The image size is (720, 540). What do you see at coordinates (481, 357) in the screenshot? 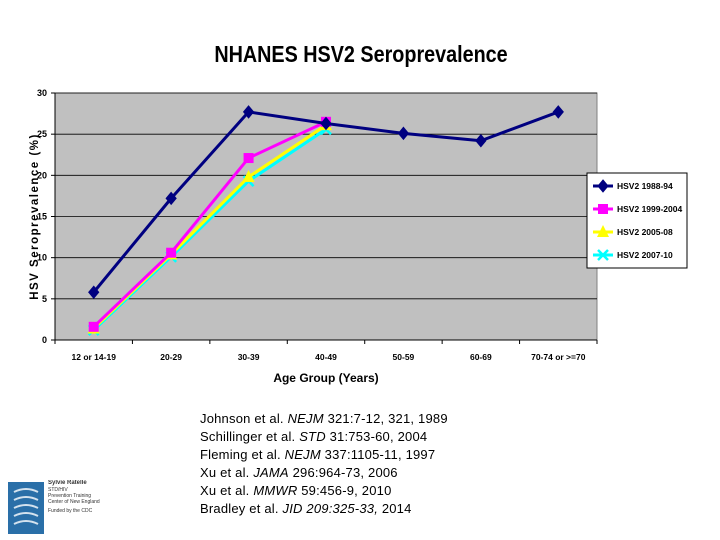
I see `x-tick-label: 60-69` at bounding box center [481, 357].